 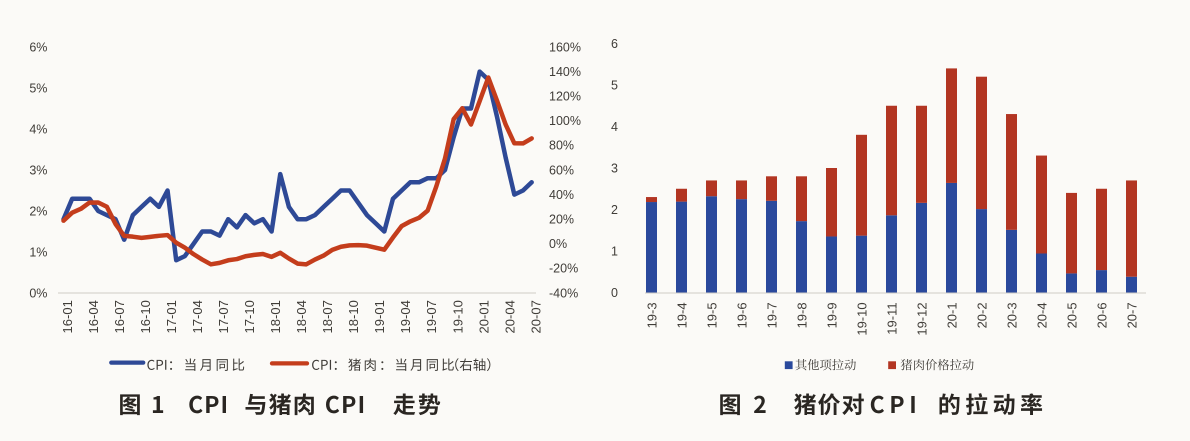 I want to click on svg-text: 4%, so click(x=38, y=129).